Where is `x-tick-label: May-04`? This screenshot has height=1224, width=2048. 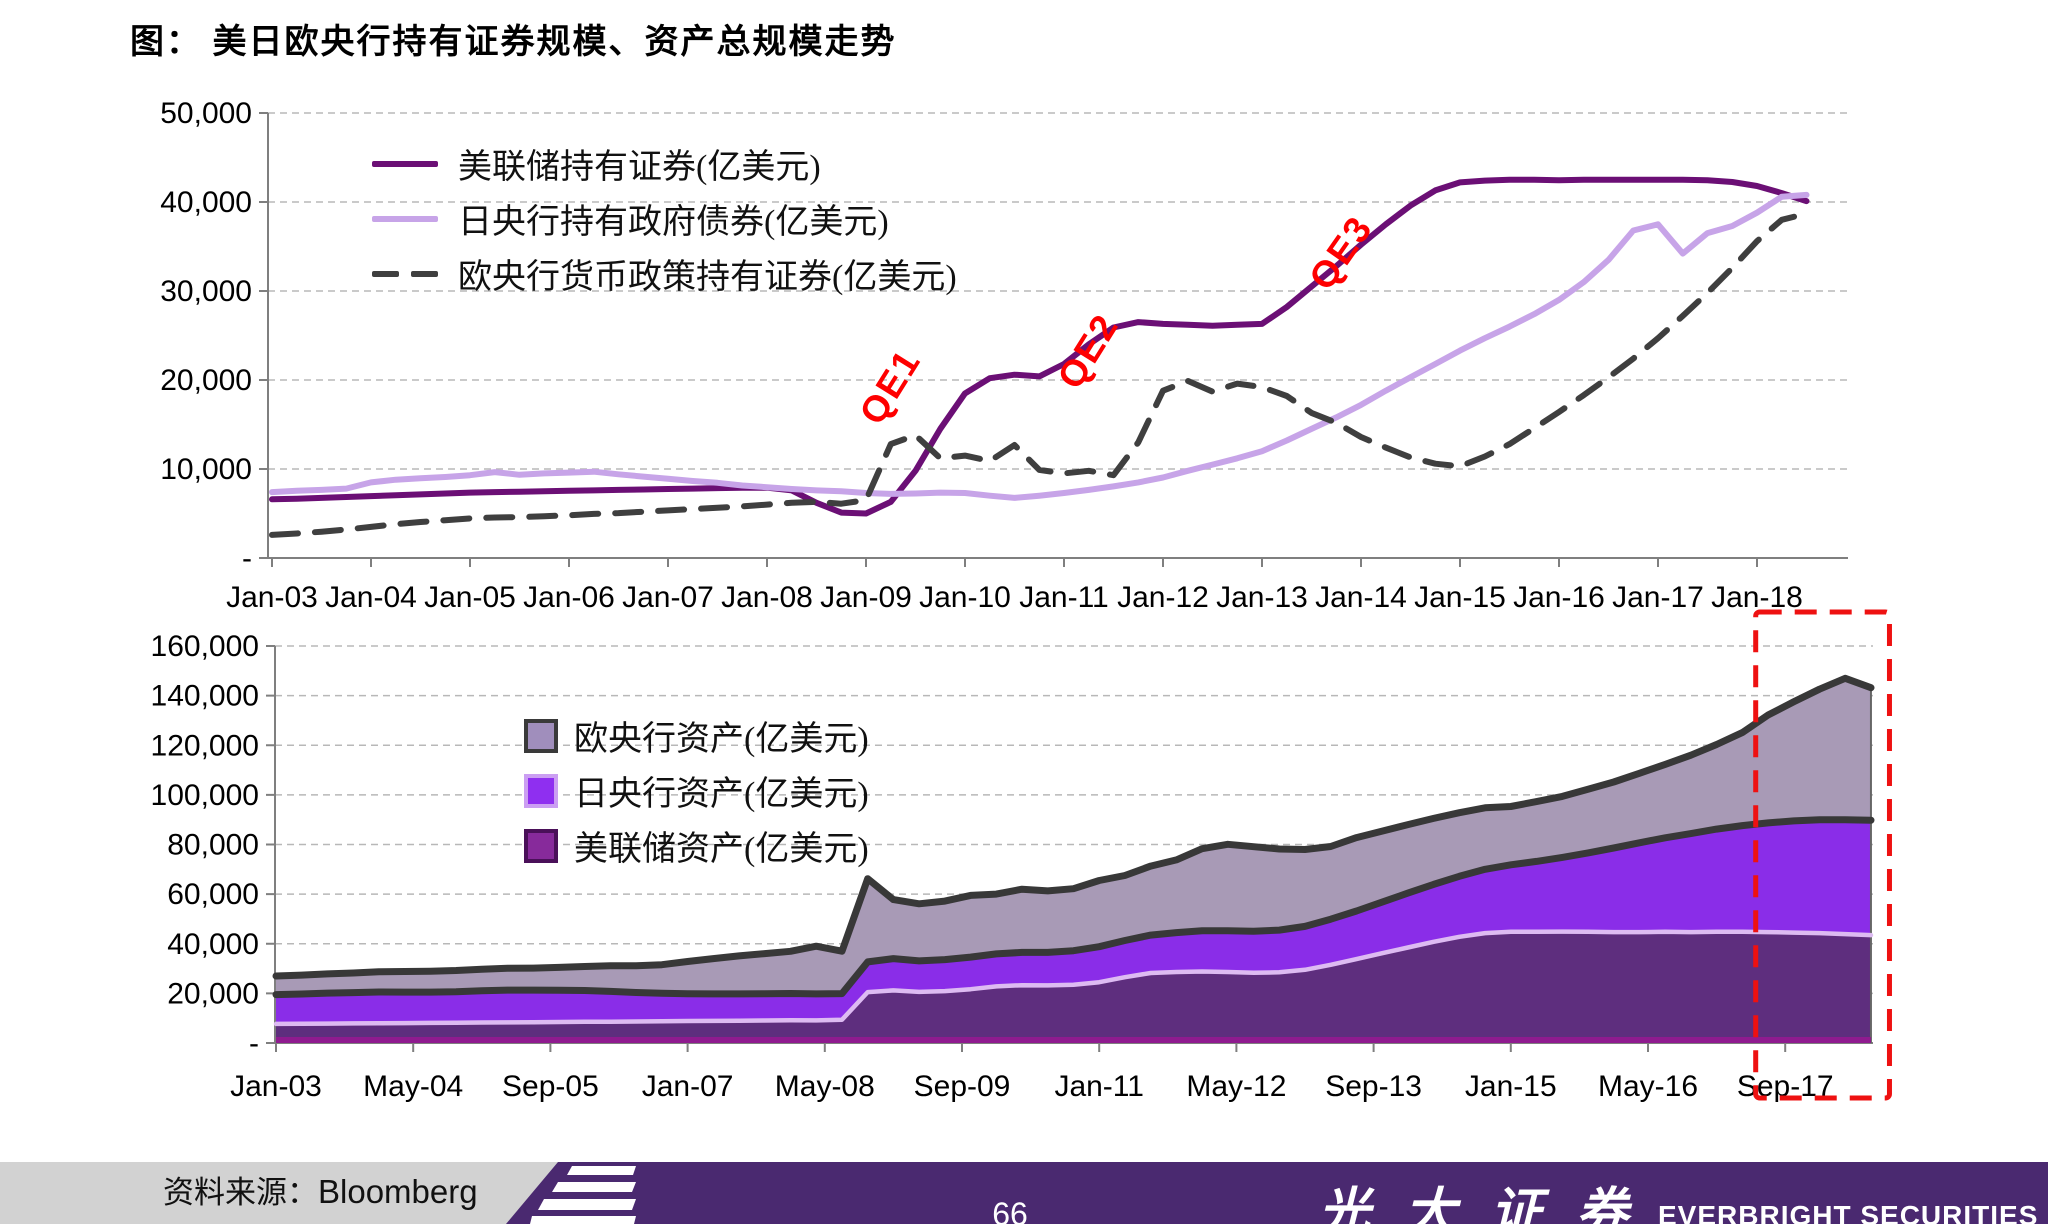 x-tick-label: May-04 is located at coordinates (413, 1086).